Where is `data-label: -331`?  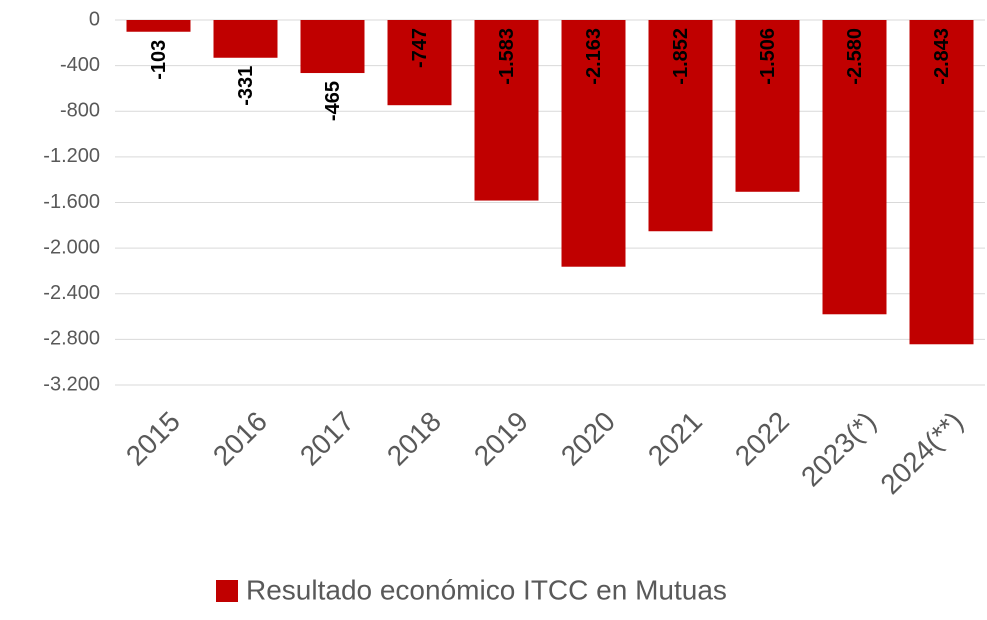
data-label: -331 is located at coordinates (246, 86).